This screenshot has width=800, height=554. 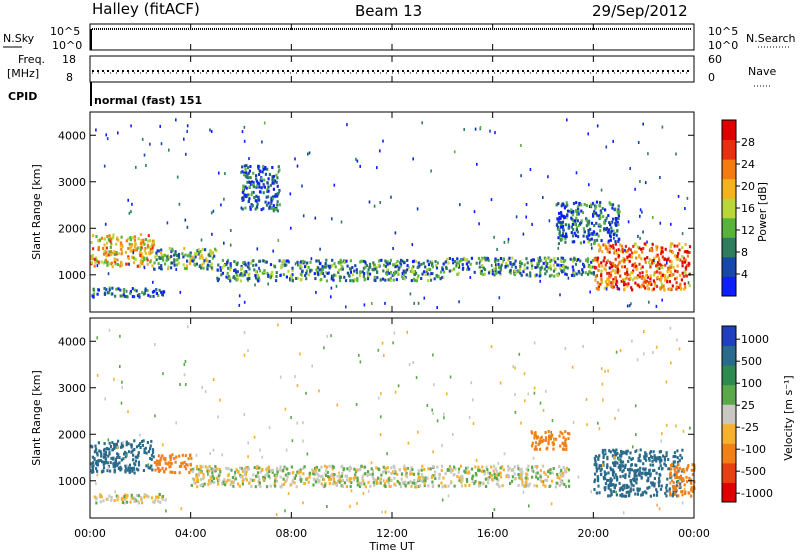 What do you see at coordinates (593, 533) in the screenshot?
I see `x-tick-label: 20:00` at bounding box center [593, 533].